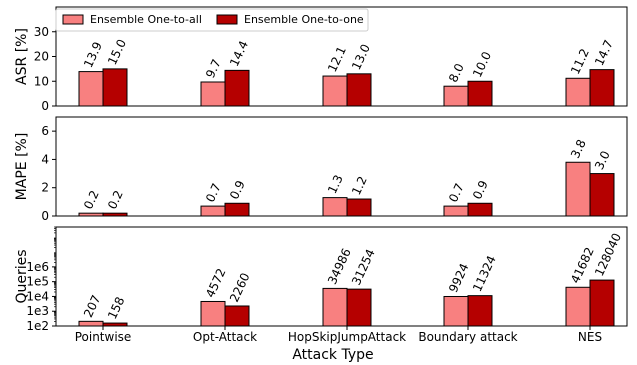 This screenshot has width=637, height=365. Describe the element at coordinates (103, 337) in the screenshot. I see `x-tick-label: Pointwise` at that location.